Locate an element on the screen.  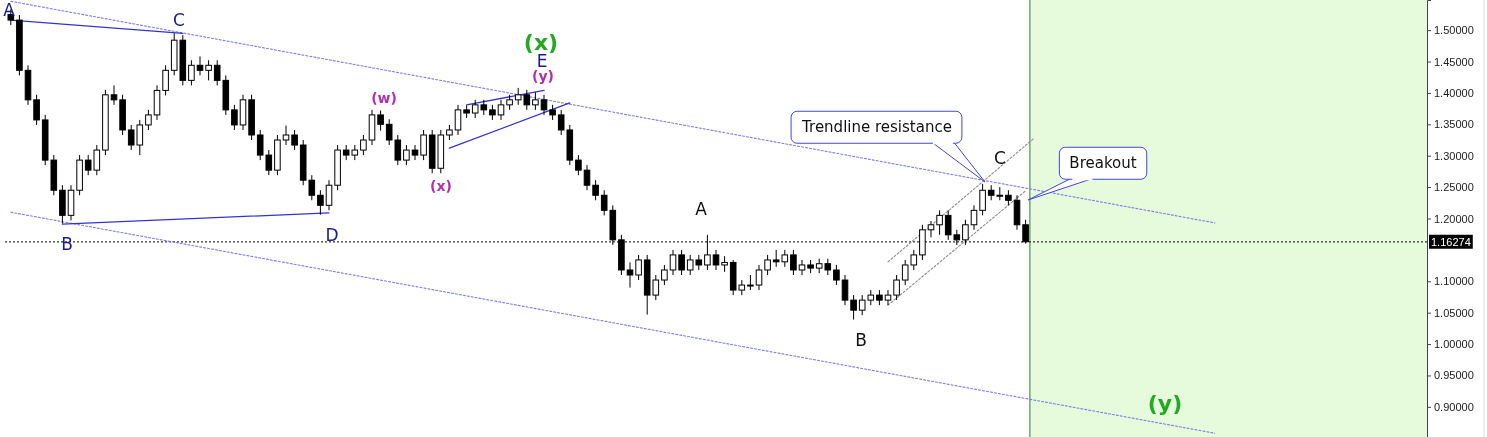
y-tick-label: 1.50000 is located at coordinates (1454, 30).